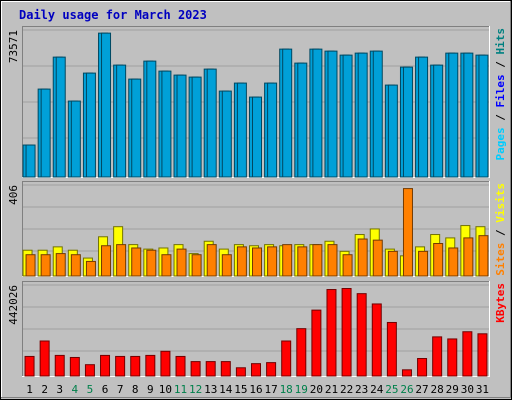 The width and height of the screenshot is (512, 400). What do you see at coordinates (500, 203) in the screenshot?
I see `axis-label-visits: Visits` at bounding box center [500, 203].